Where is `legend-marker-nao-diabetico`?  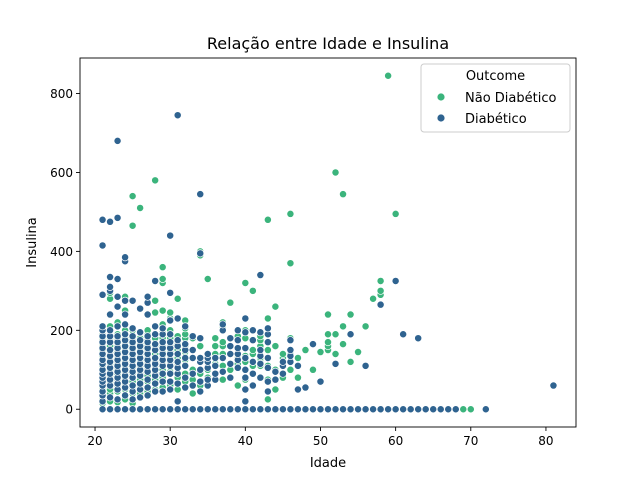 legend-marker-nao-diabetico is located at coordinates (441, 97).